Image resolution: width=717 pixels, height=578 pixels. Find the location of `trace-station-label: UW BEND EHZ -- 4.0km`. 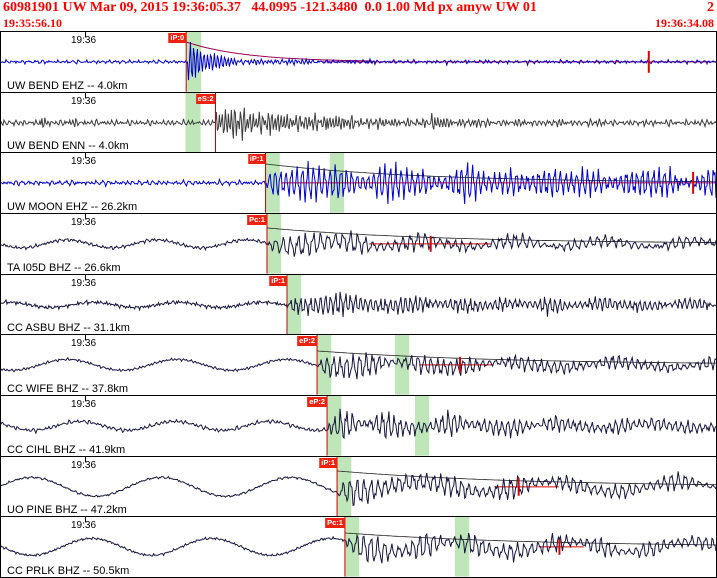

trace-station-label: UW BEND EHZ -- 4.0km is located at coordinates (67, 85).